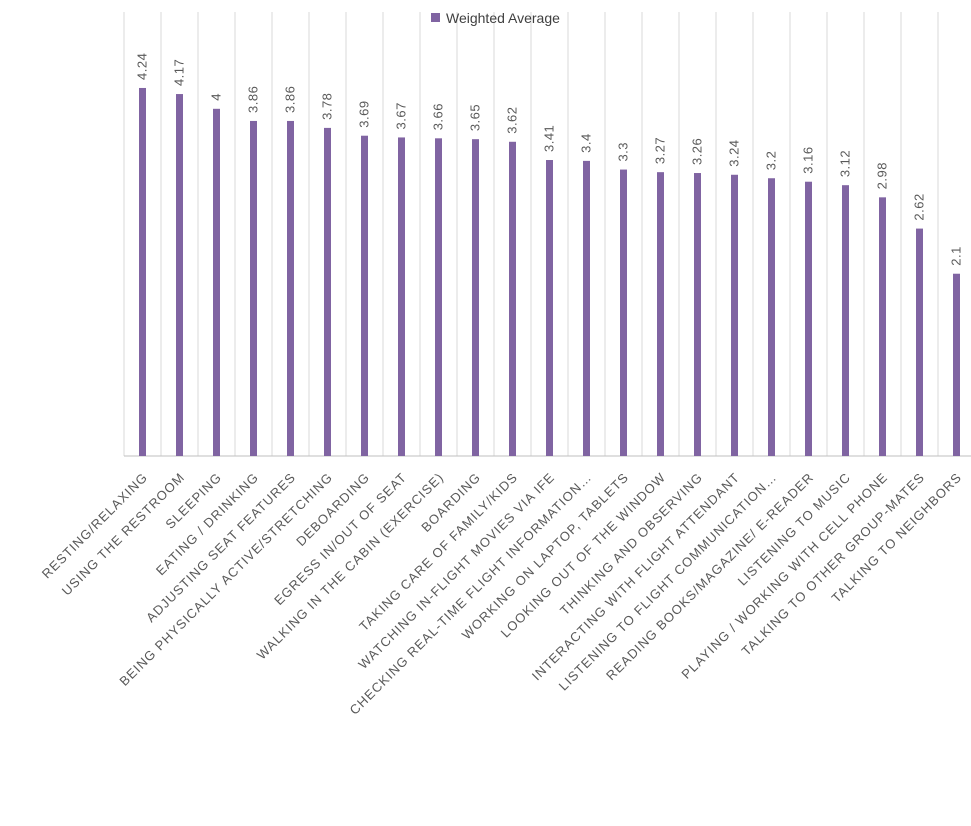 The image size is (971, 826). What do you see at coordinates (475, 117) in the screenshot?
I see `value-label: 3.65` at bounding box center [475, 117].